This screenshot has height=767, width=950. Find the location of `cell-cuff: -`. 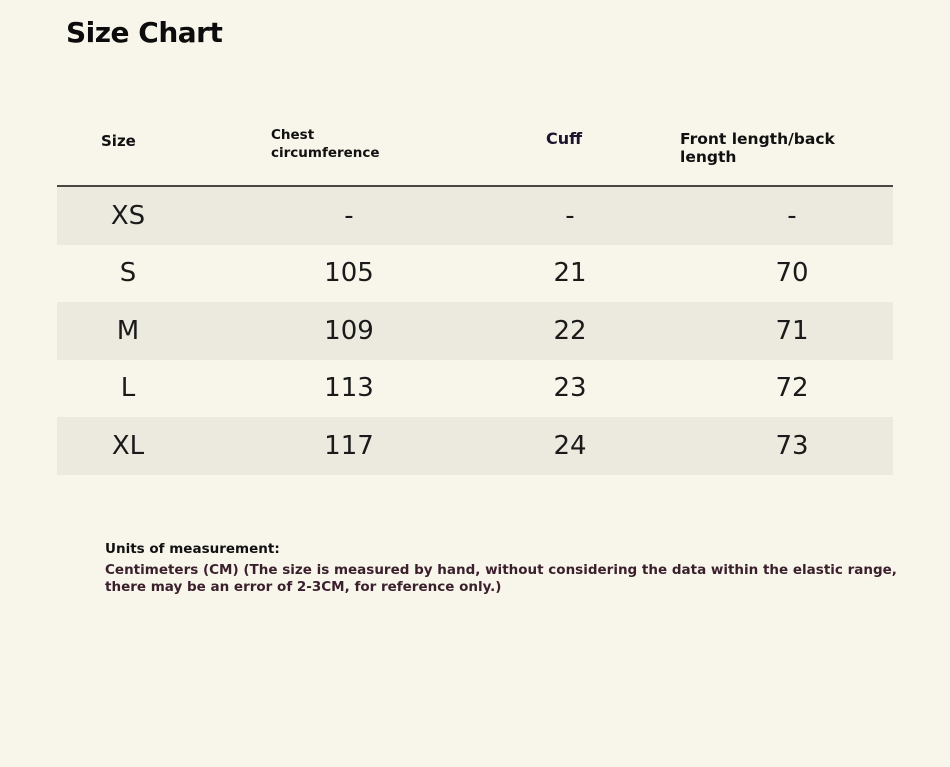

cell-cuff: - is located at coordinates (570, 215).